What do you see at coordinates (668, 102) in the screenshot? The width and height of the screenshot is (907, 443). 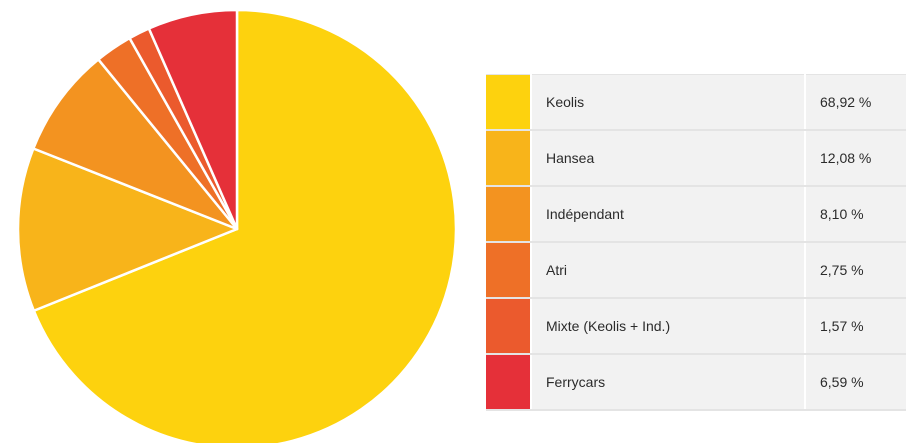 I see `legend-label: Keolis` at bounding box center [668, 102].